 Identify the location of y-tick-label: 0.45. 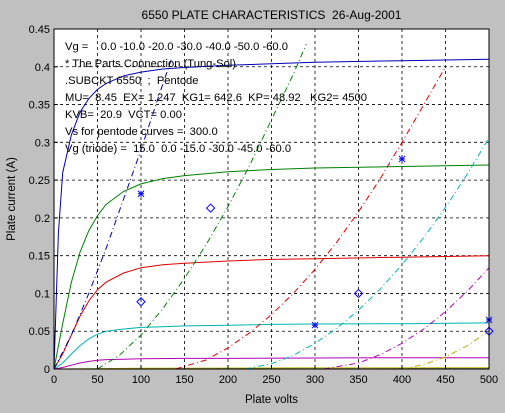
(39, 30).